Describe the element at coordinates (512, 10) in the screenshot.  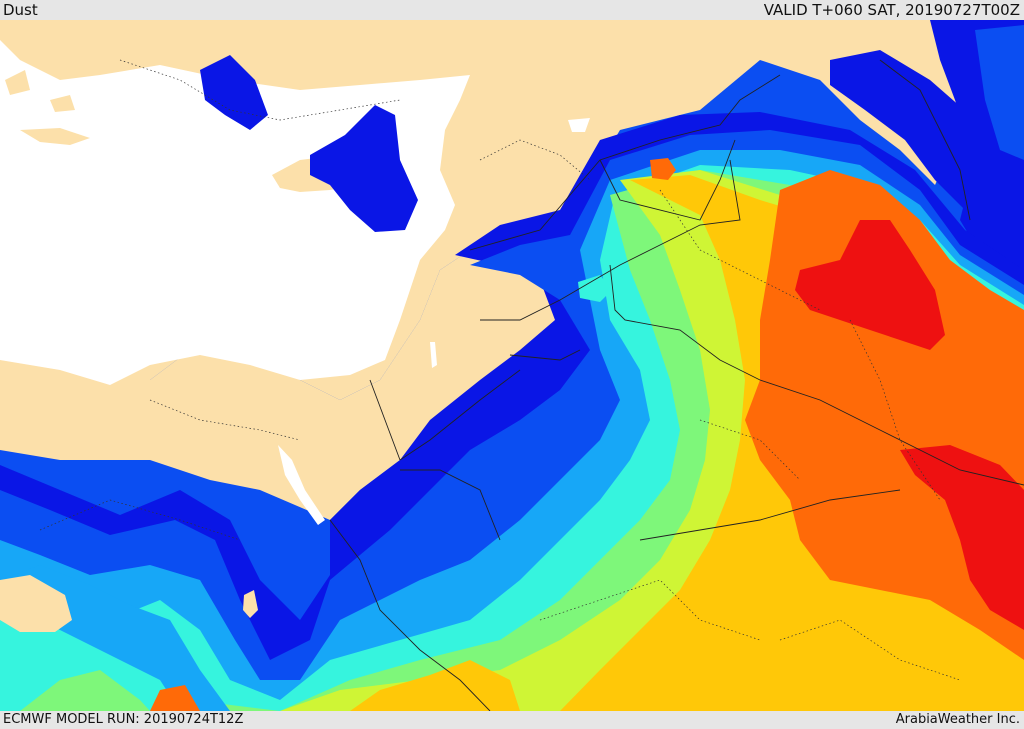
I see `header-bar: Dust VALID T+060 SAT, 20190727T00Z` at that location.